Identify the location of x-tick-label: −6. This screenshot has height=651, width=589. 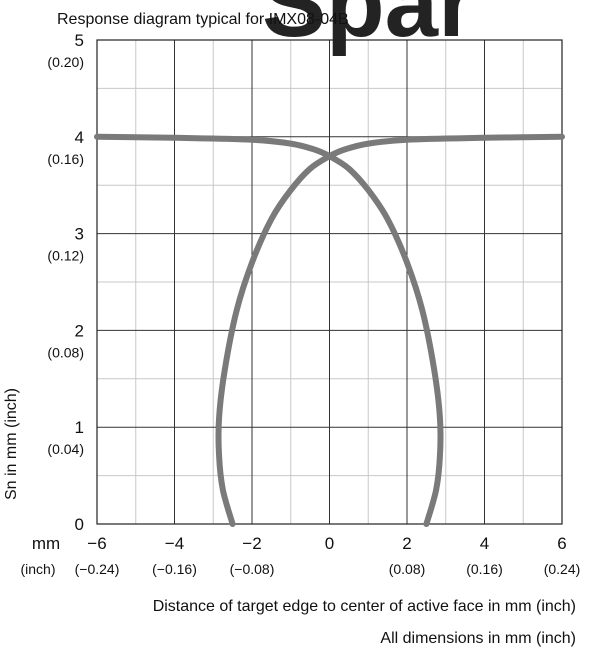
(96, 543).